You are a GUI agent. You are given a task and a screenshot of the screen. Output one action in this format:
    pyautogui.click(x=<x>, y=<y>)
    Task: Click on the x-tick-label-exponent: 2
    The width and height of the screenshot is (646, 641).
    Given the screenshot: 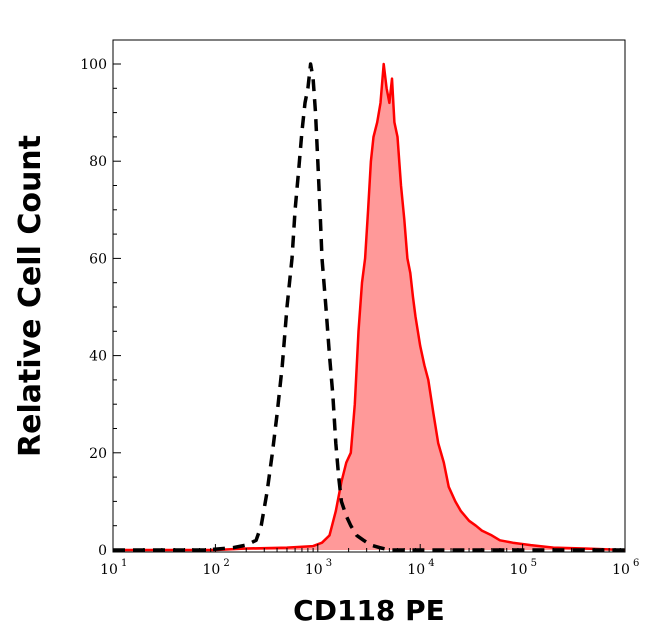 What is the action you would take?
    pyautogui.click(x=226, y=563)
    